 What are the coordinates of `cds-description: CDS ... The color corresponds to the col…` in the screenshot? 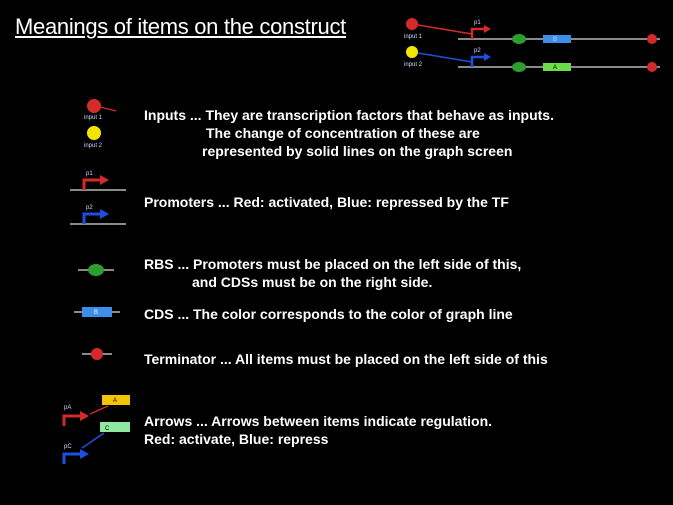 It's located at (328, 314).